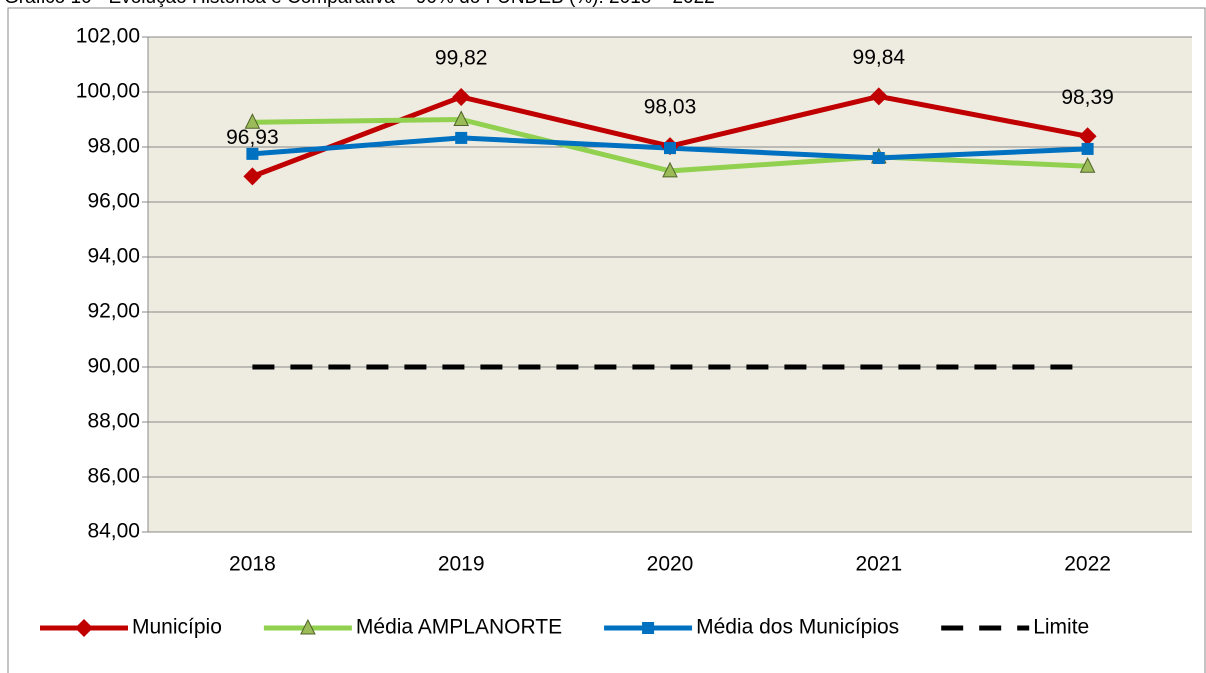  Describe the element at coordinates (461, 564) in the screenshot. I see `x-tick-label: 2019` at that location.